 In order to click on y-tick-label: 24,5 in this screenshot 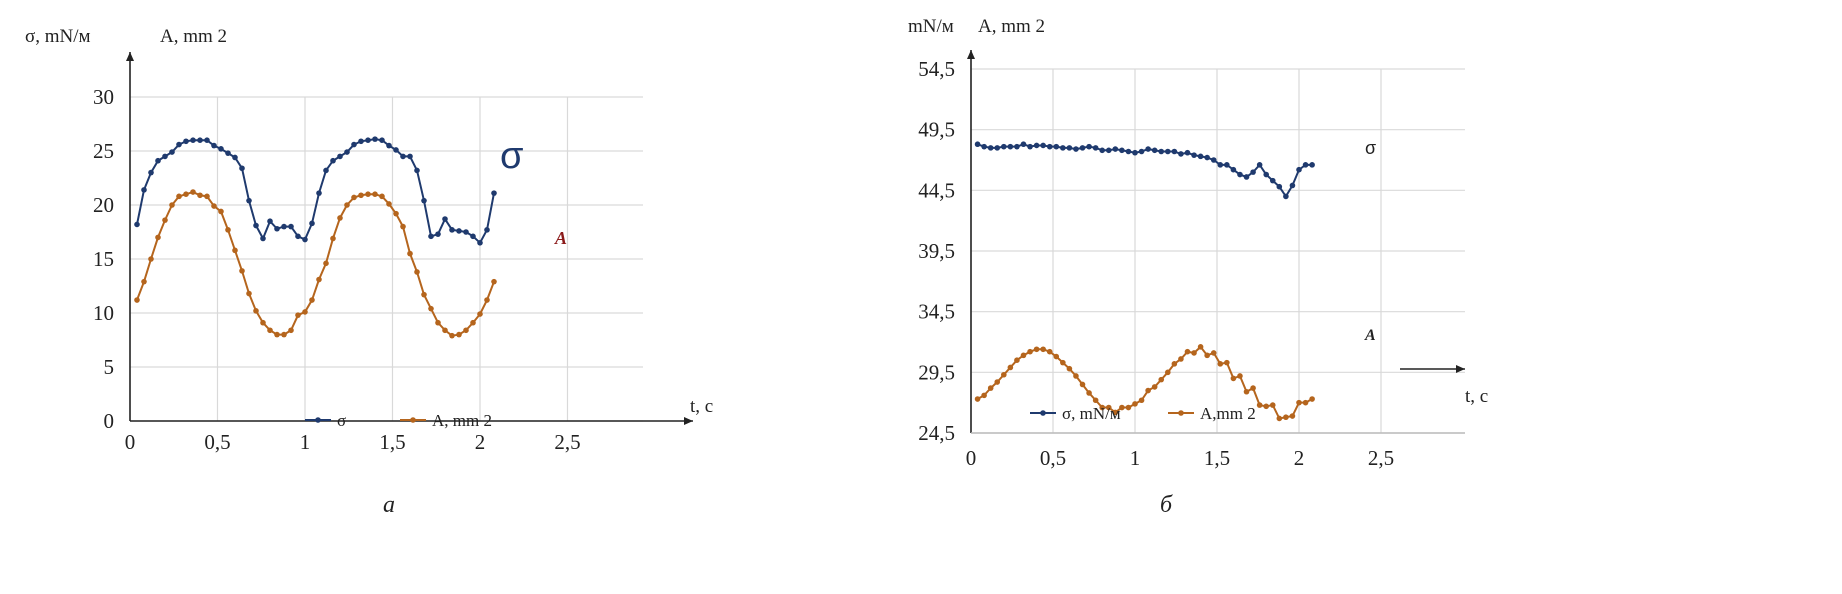, I will do `click(936, 433)`.